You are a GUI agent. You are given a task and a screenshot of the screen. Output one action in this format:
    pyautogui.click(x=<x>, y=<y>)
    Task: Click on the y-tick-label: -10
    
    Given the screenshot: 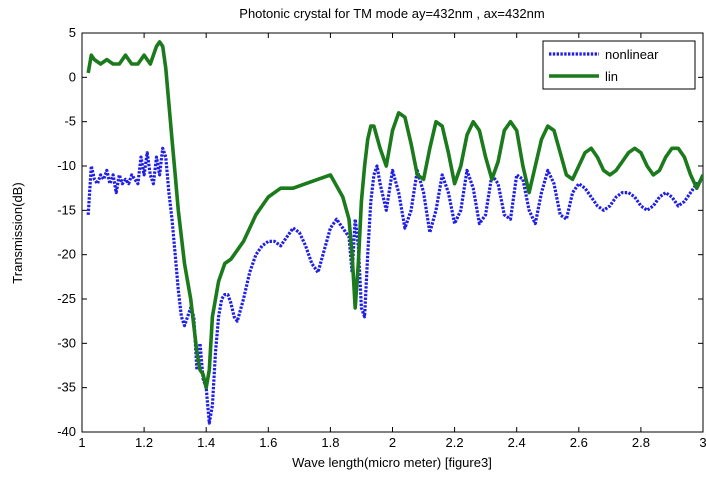 What is the action you would take?
    pyautogui.click(x=66, y=165)
    